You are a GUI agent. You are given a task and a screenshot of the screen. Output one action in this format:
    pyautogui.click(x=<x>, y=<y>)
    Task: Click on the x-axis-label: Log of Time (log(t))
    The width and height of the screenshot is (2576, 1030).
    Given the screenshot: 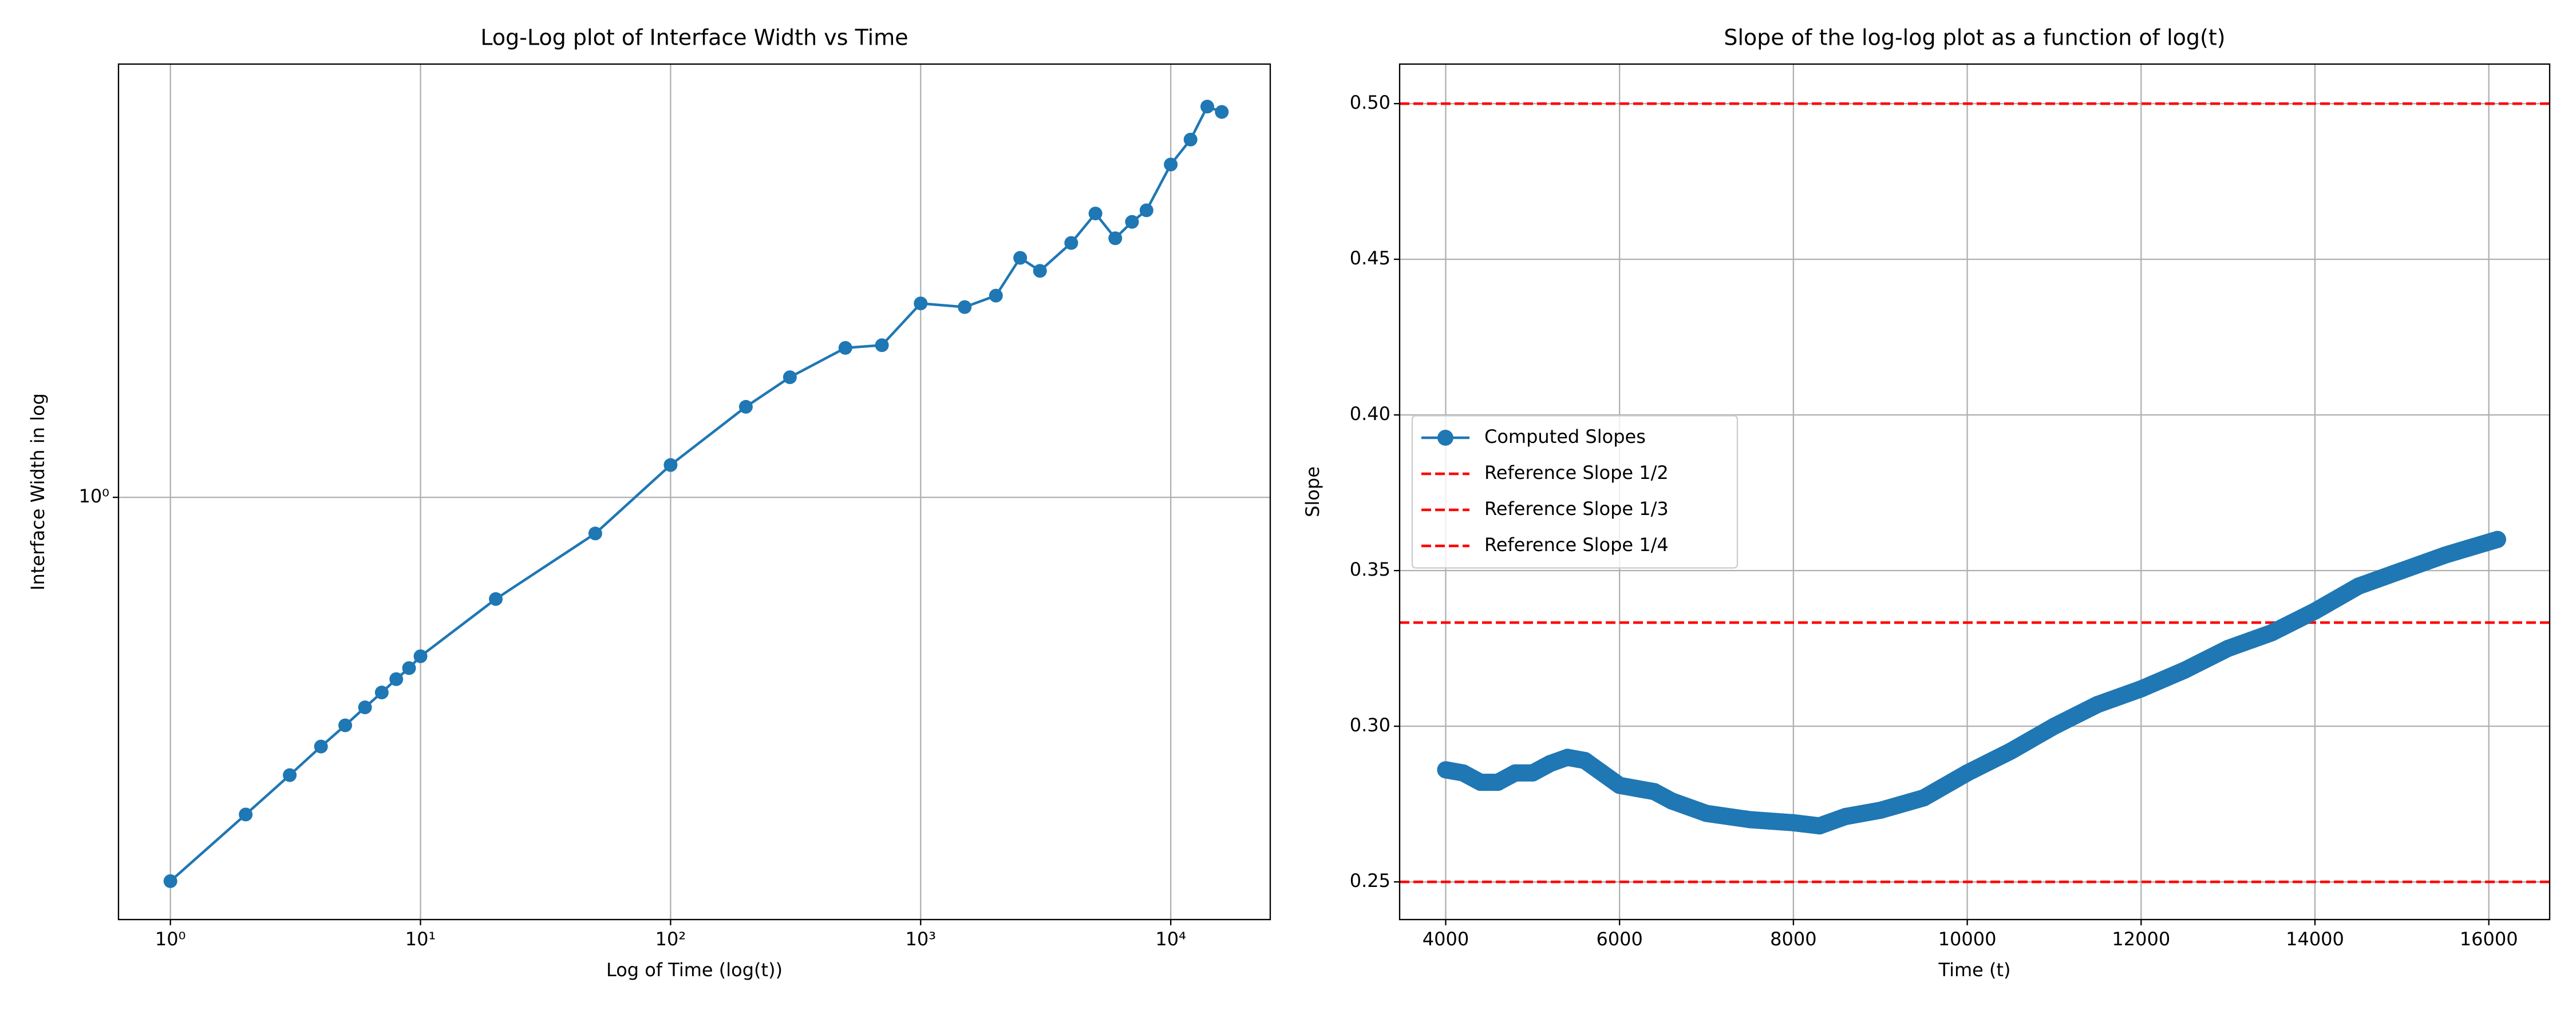 What is the action you would take?
    pyautogui.click(x=694, y=970)
    